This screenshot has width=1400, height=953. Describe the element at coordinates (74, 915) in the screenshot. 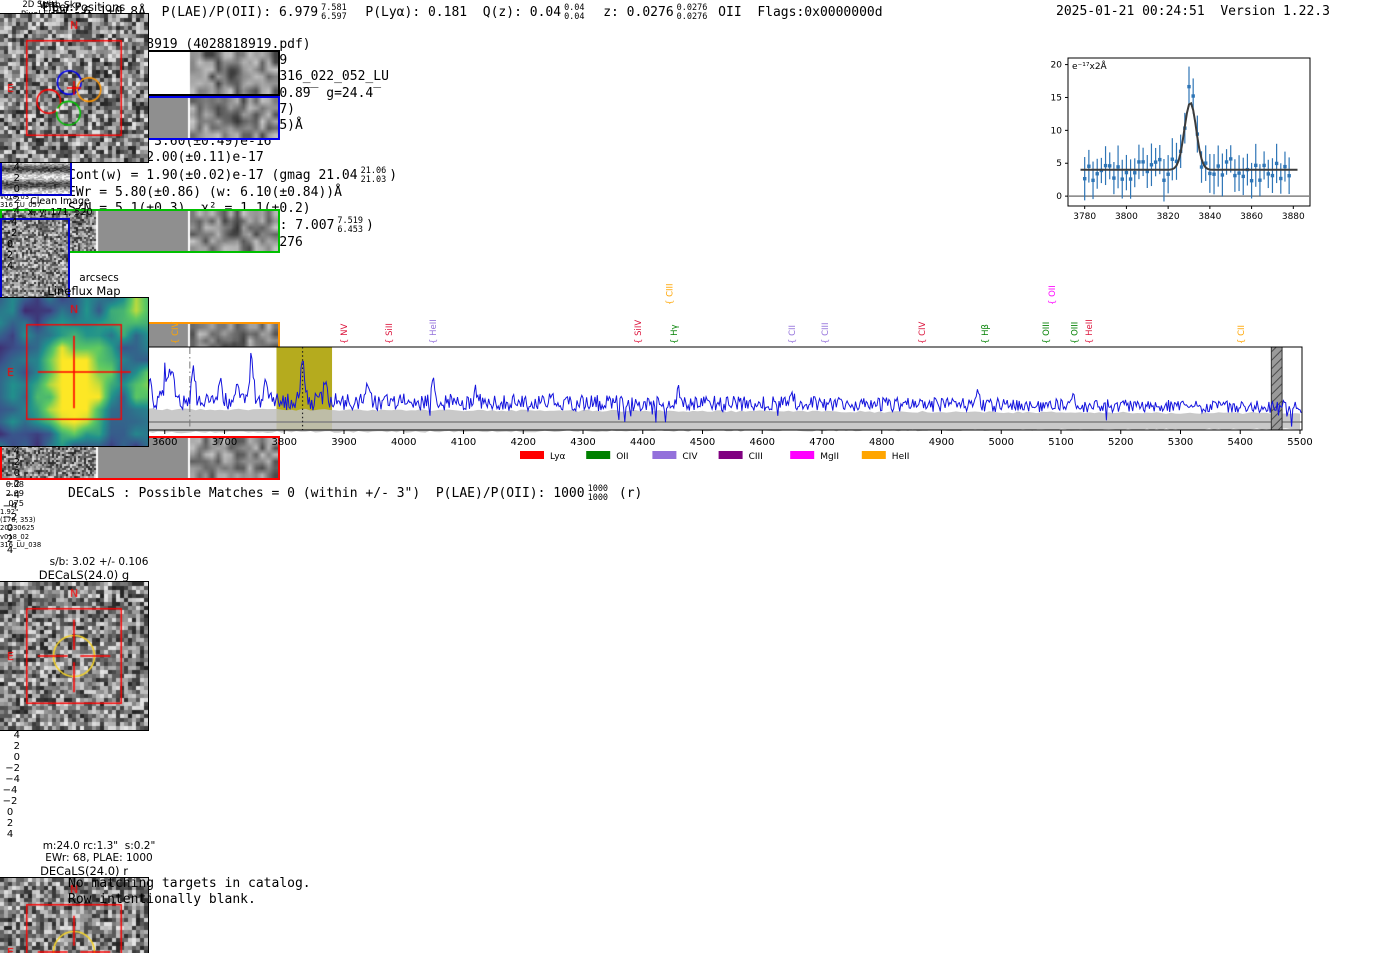

I see `cutout-image-decals_r` at that location.